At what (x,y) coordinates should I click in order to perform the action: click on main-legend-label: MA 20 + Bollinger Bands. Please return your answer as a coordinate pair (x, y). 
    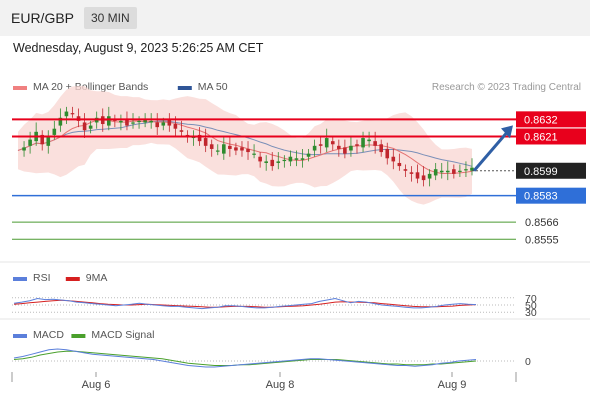
    Looking at the image, I should click on (90, 87).